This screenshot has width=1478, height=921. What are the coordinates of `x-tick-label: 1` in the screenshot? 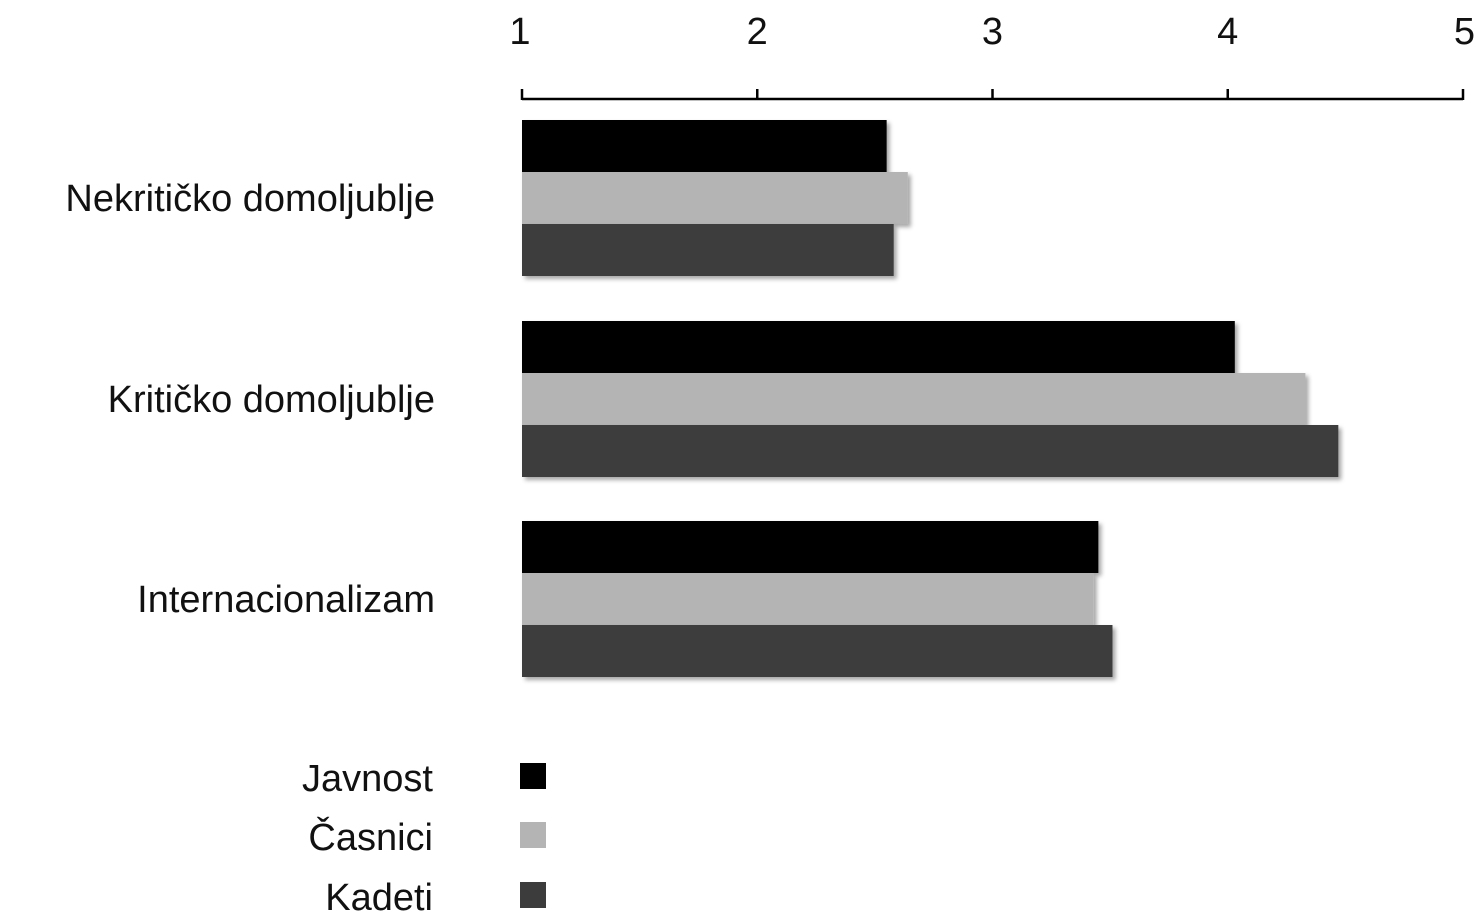 It's located at (519, 32).